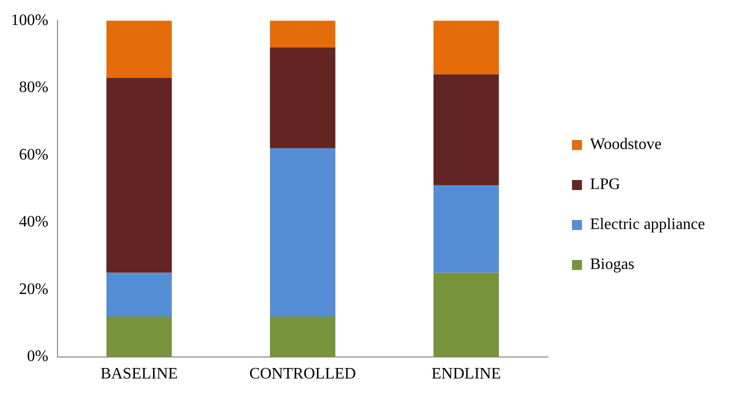 This screenshot has height=400, width=733. Describe the element at coordinates (302, 374) in the screenshot. I see `x-tick-label: CONTROLLED` at that location.